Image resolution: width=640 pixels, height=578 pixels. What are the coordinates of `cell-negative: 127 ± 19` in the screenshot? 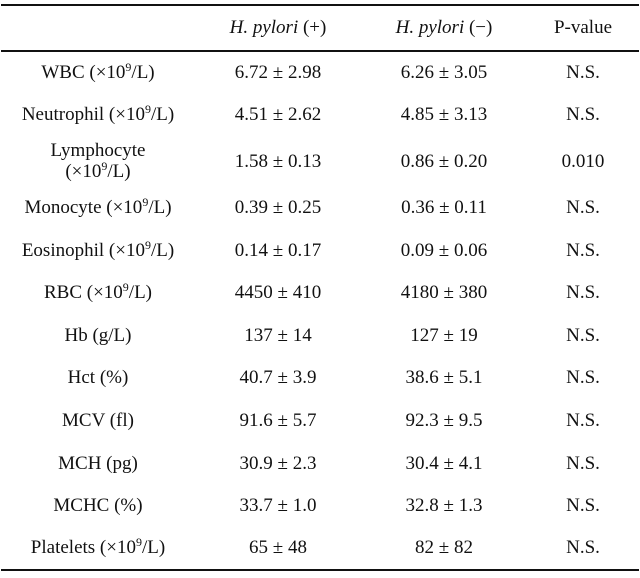 It's located at (444, 335).